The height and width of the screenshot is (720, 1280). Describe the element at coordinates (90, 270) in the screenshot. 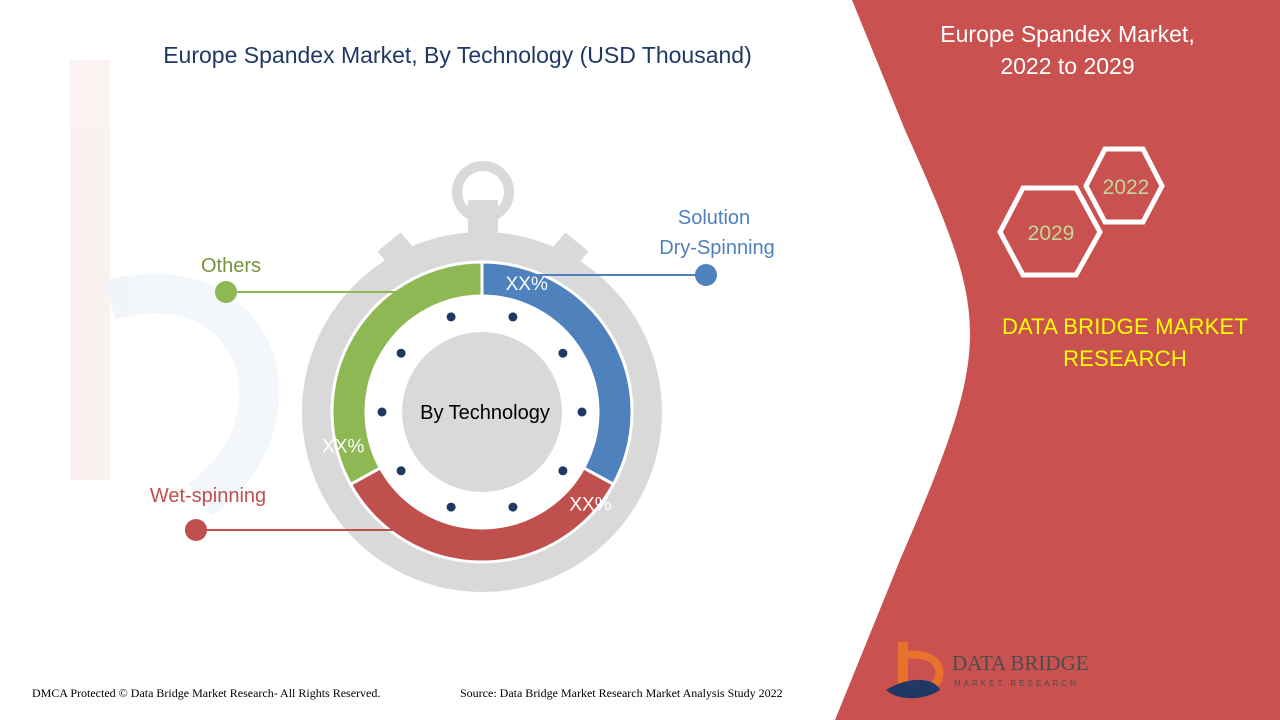

I see `watermark-letter-block` at that location.